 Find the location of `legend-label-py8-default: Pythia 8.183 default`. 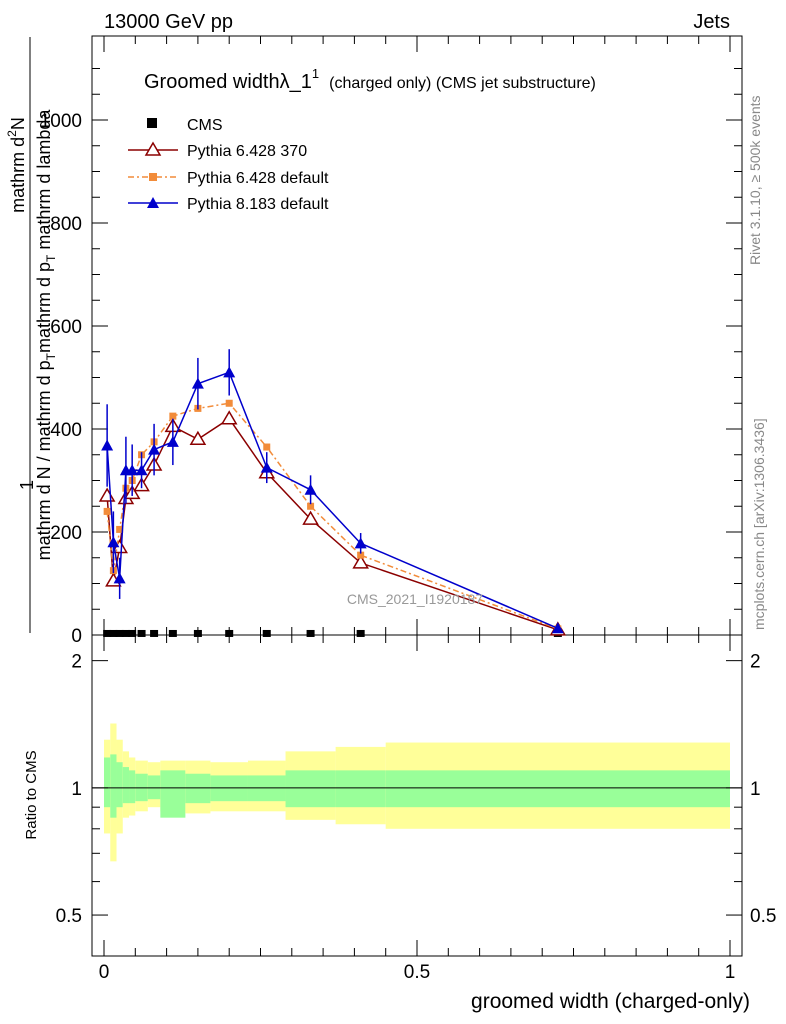

legend-label-py8-default: Pythia 8.183 default is located at coordinates (258, 204).